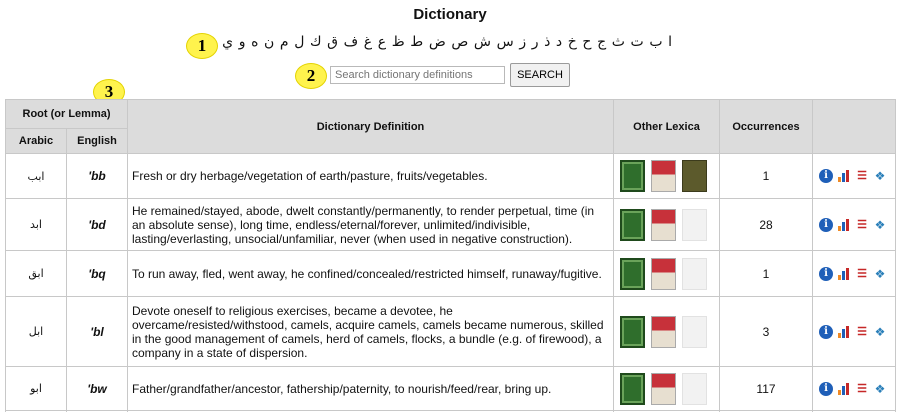  I want to click on search-input, so click(417, 75).